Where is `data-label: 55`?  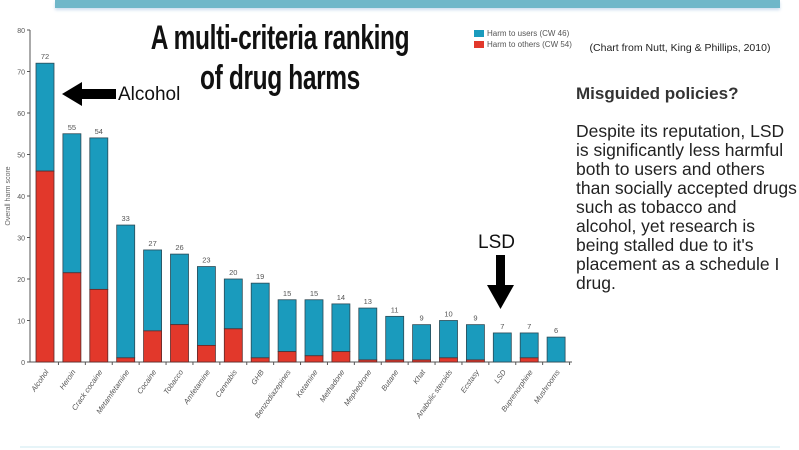
data-label: 55 is located at coordinates (72, 127).